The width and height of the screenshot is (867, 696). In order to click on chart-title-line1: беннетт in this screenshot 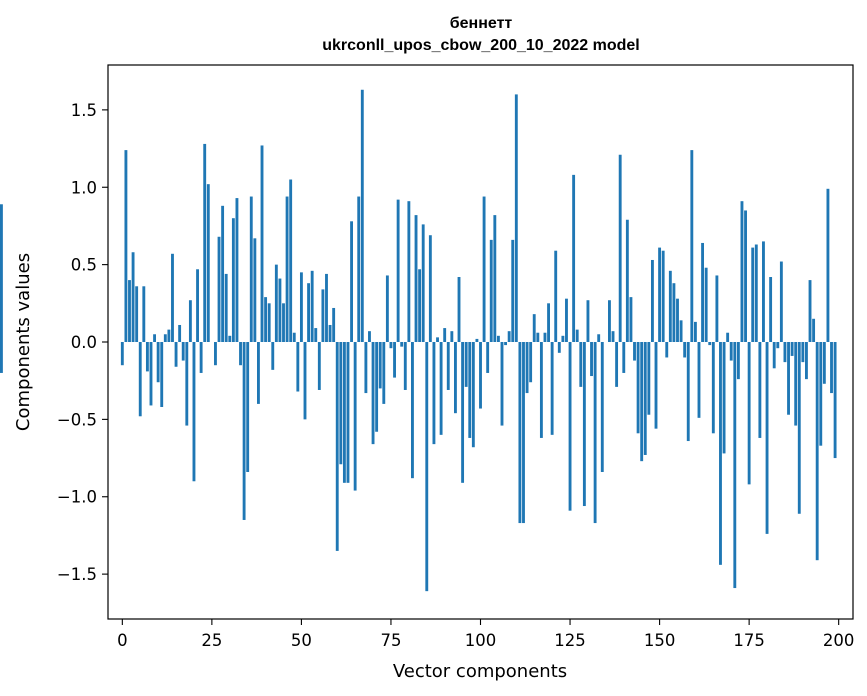, I will do `click(481, 23)`.